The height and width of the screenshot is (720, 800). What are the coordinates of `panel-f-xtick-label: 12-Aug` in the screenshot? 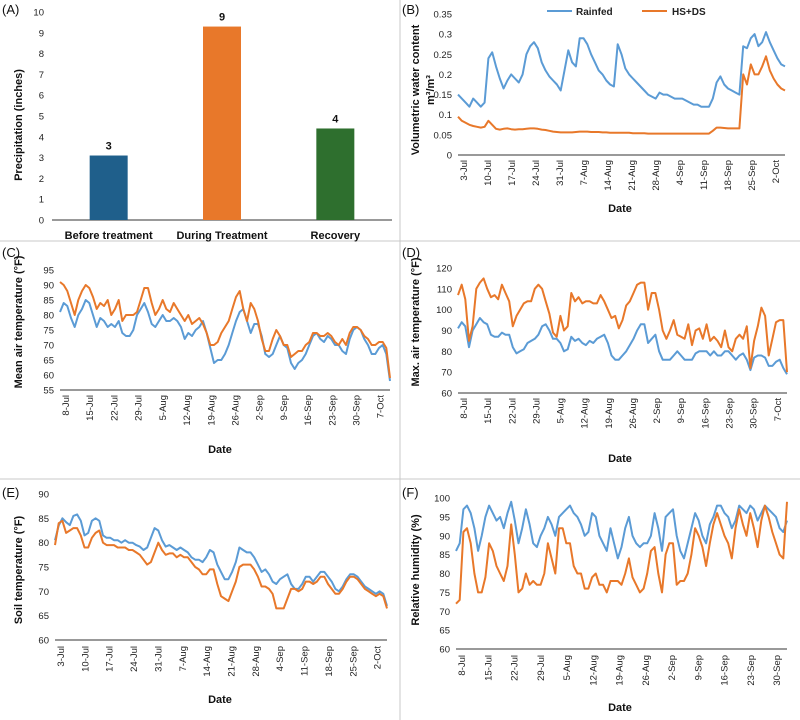 It's located at (593, 670).